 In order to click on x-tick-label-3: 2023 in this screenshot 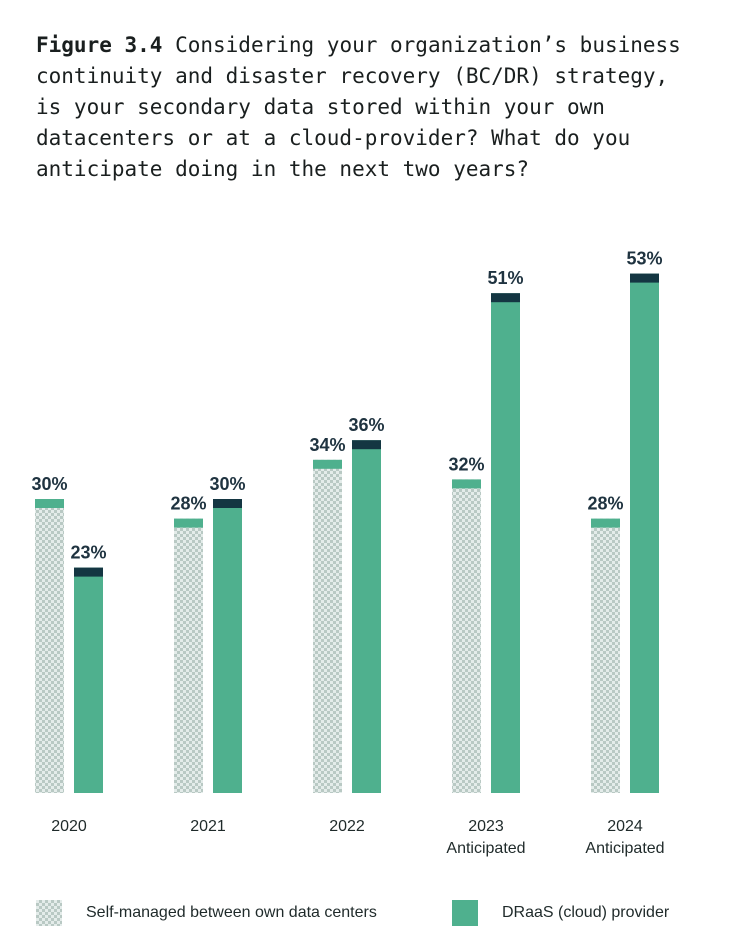, I will do `click(486, 826)`.